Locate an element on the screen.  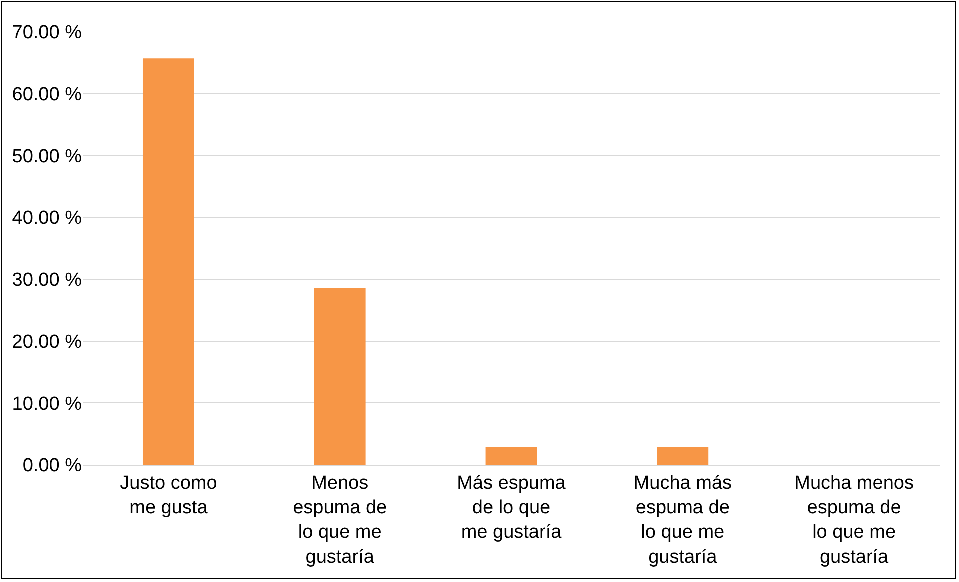
y-tick-label: 20.00 % is located at coordinates (47, 342).